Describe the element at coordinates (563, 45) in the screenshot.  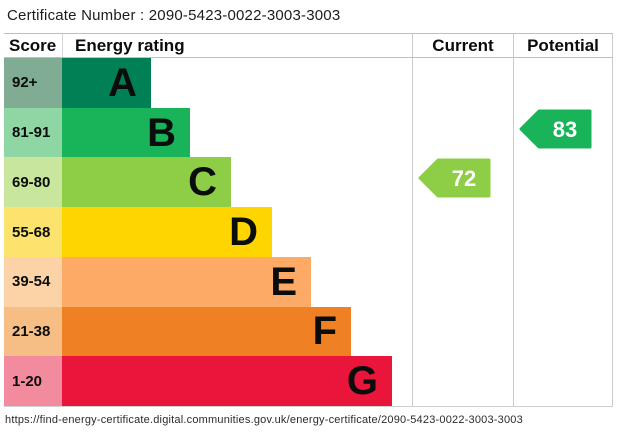
I see `header-potential: Potential` at that location.